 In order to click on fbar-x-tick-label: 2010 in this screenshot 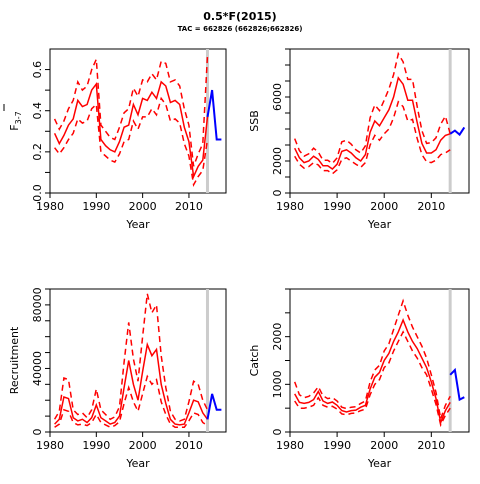, I will do `click(189, 206)`.